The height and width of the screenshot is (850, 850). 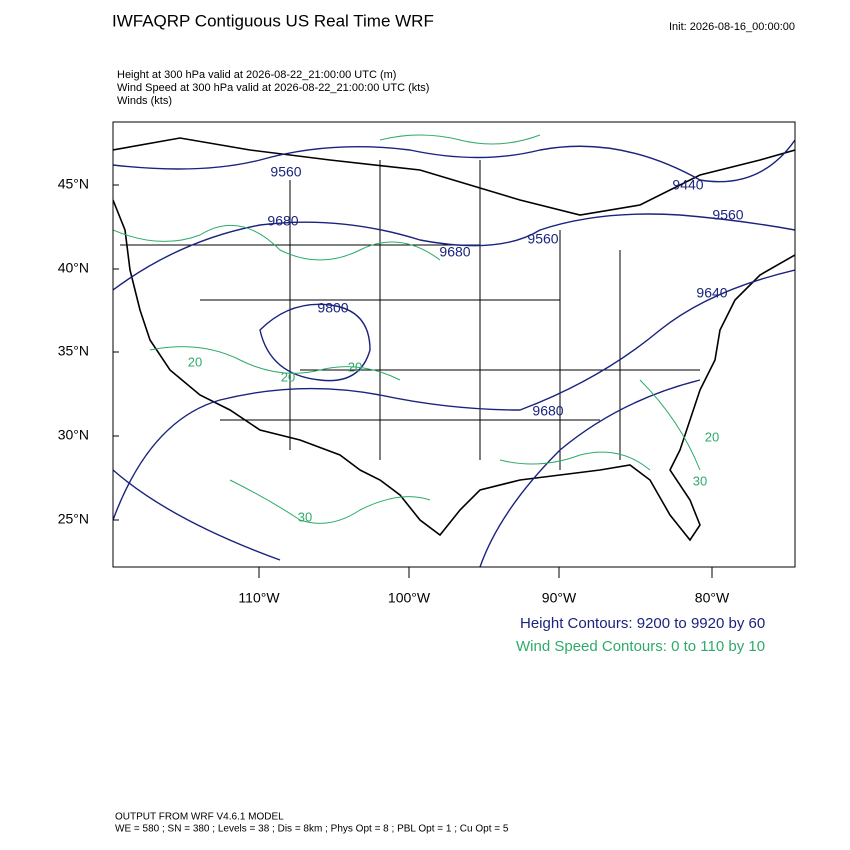 I want to click on field-line: Winds (kts), so click(x=144, y=101).